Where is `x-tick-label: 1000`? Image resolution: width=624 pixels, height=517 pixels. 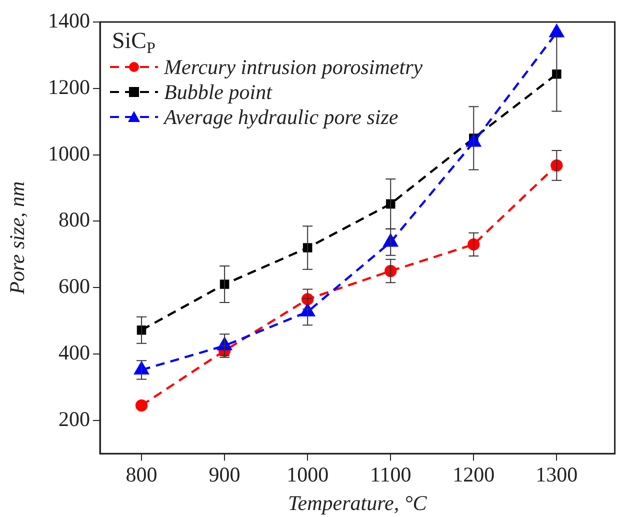
x-tick-label: 1000 is located at coordinates (307, 474).